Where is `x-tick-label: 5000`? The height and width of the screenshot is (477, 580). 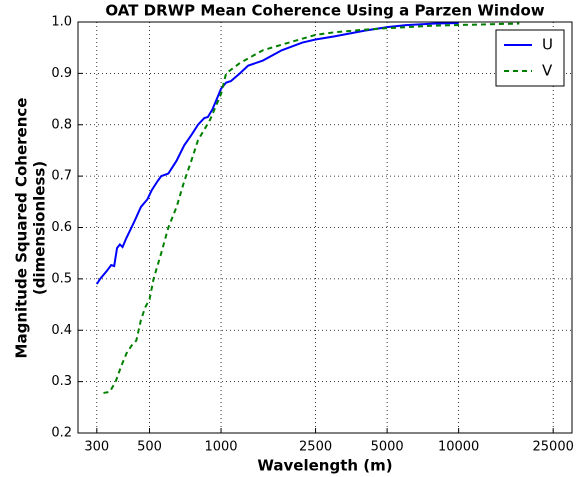
x-tick-label: 5000 is located at coordinates (387, 447).